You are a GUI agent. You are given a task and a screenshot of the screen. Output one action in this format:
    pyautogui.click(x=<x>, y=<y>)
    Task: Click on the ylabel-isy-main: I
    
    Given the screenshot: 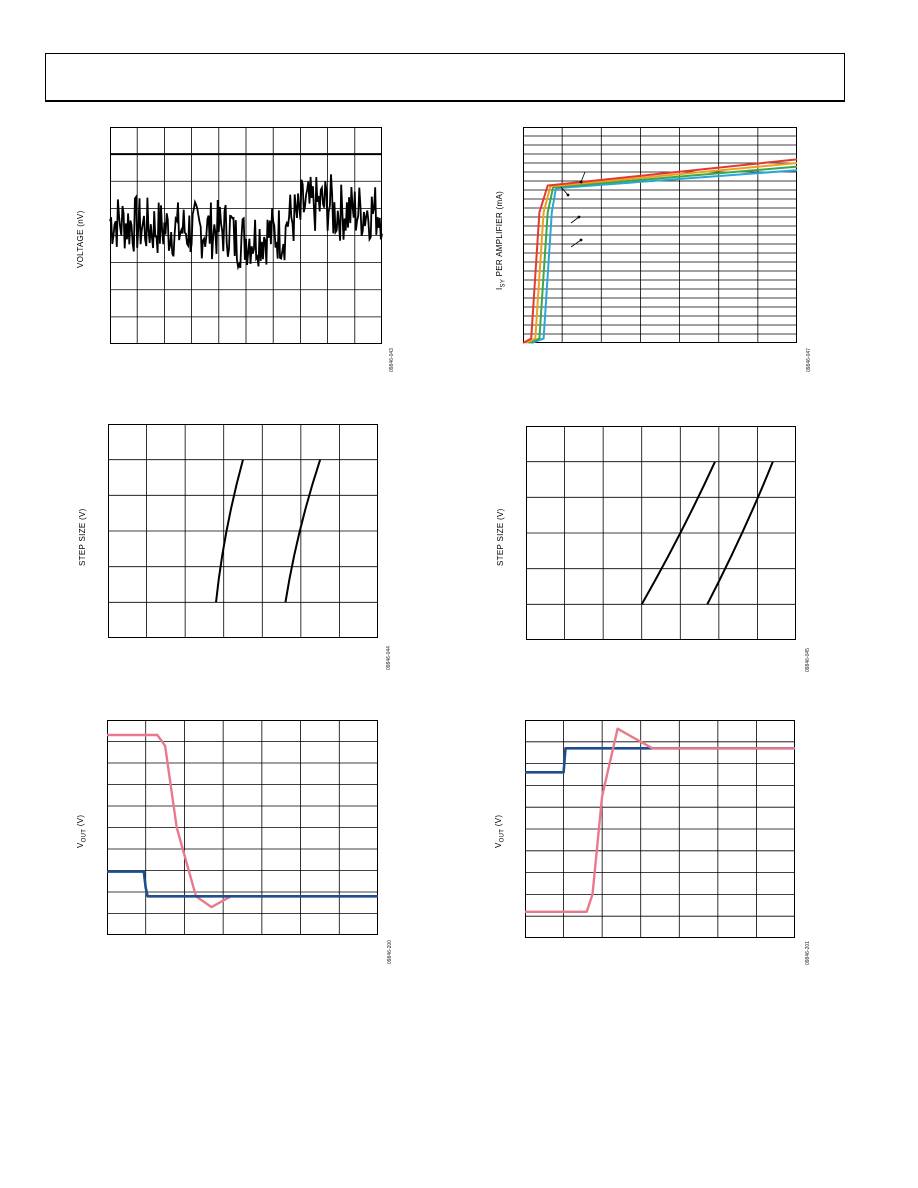 What is the action you would take?
    pyautogui.click(x=499, y=288)
    